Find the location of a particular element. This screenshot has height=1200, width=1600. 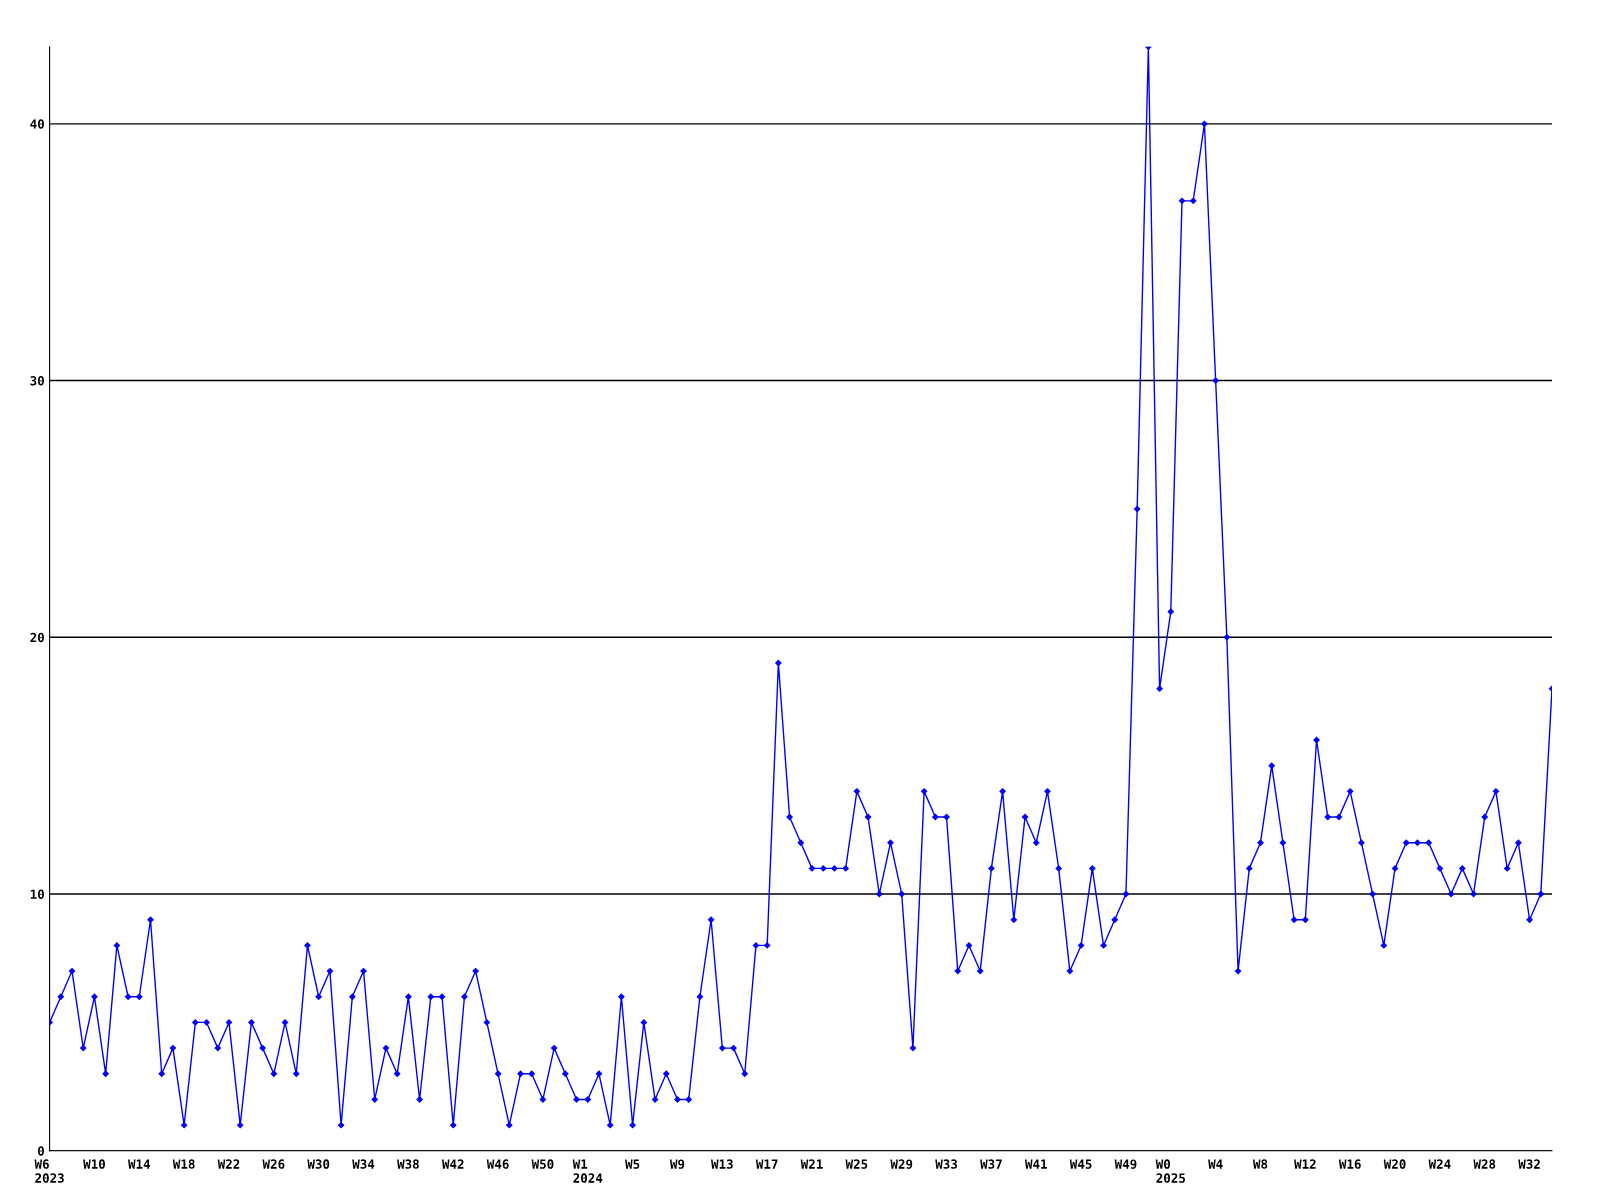

x-tick-label: W46 is located at coordinates (497, 1164).